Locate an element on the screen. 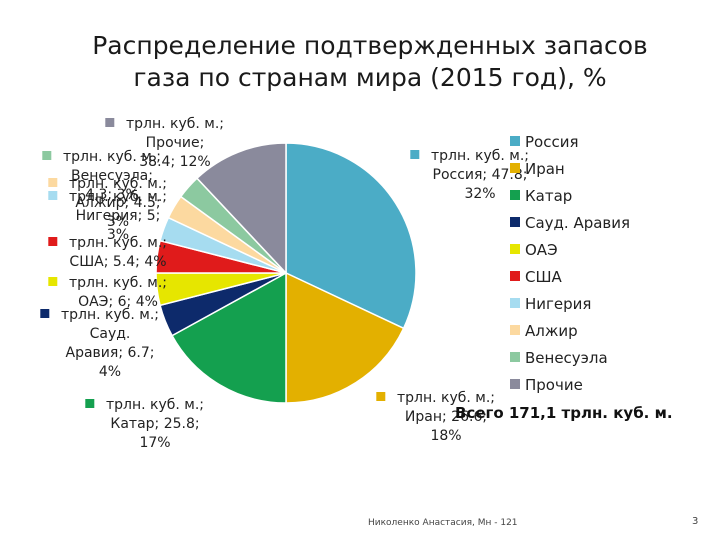  legend-label: Алжир is located at coordinates (551, 331).